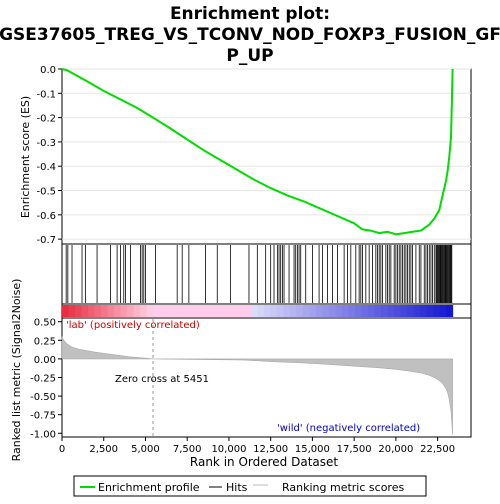  I want to click on x-tick-label: 7,500, so click(187, 449).